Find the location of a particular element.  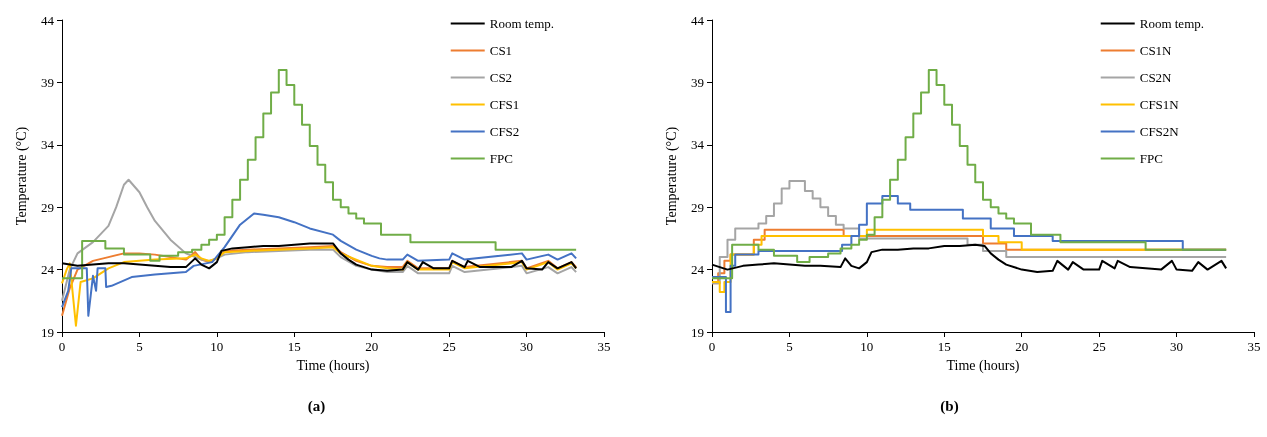

legend-label: CS2N is located at coordinates (1156, 77).